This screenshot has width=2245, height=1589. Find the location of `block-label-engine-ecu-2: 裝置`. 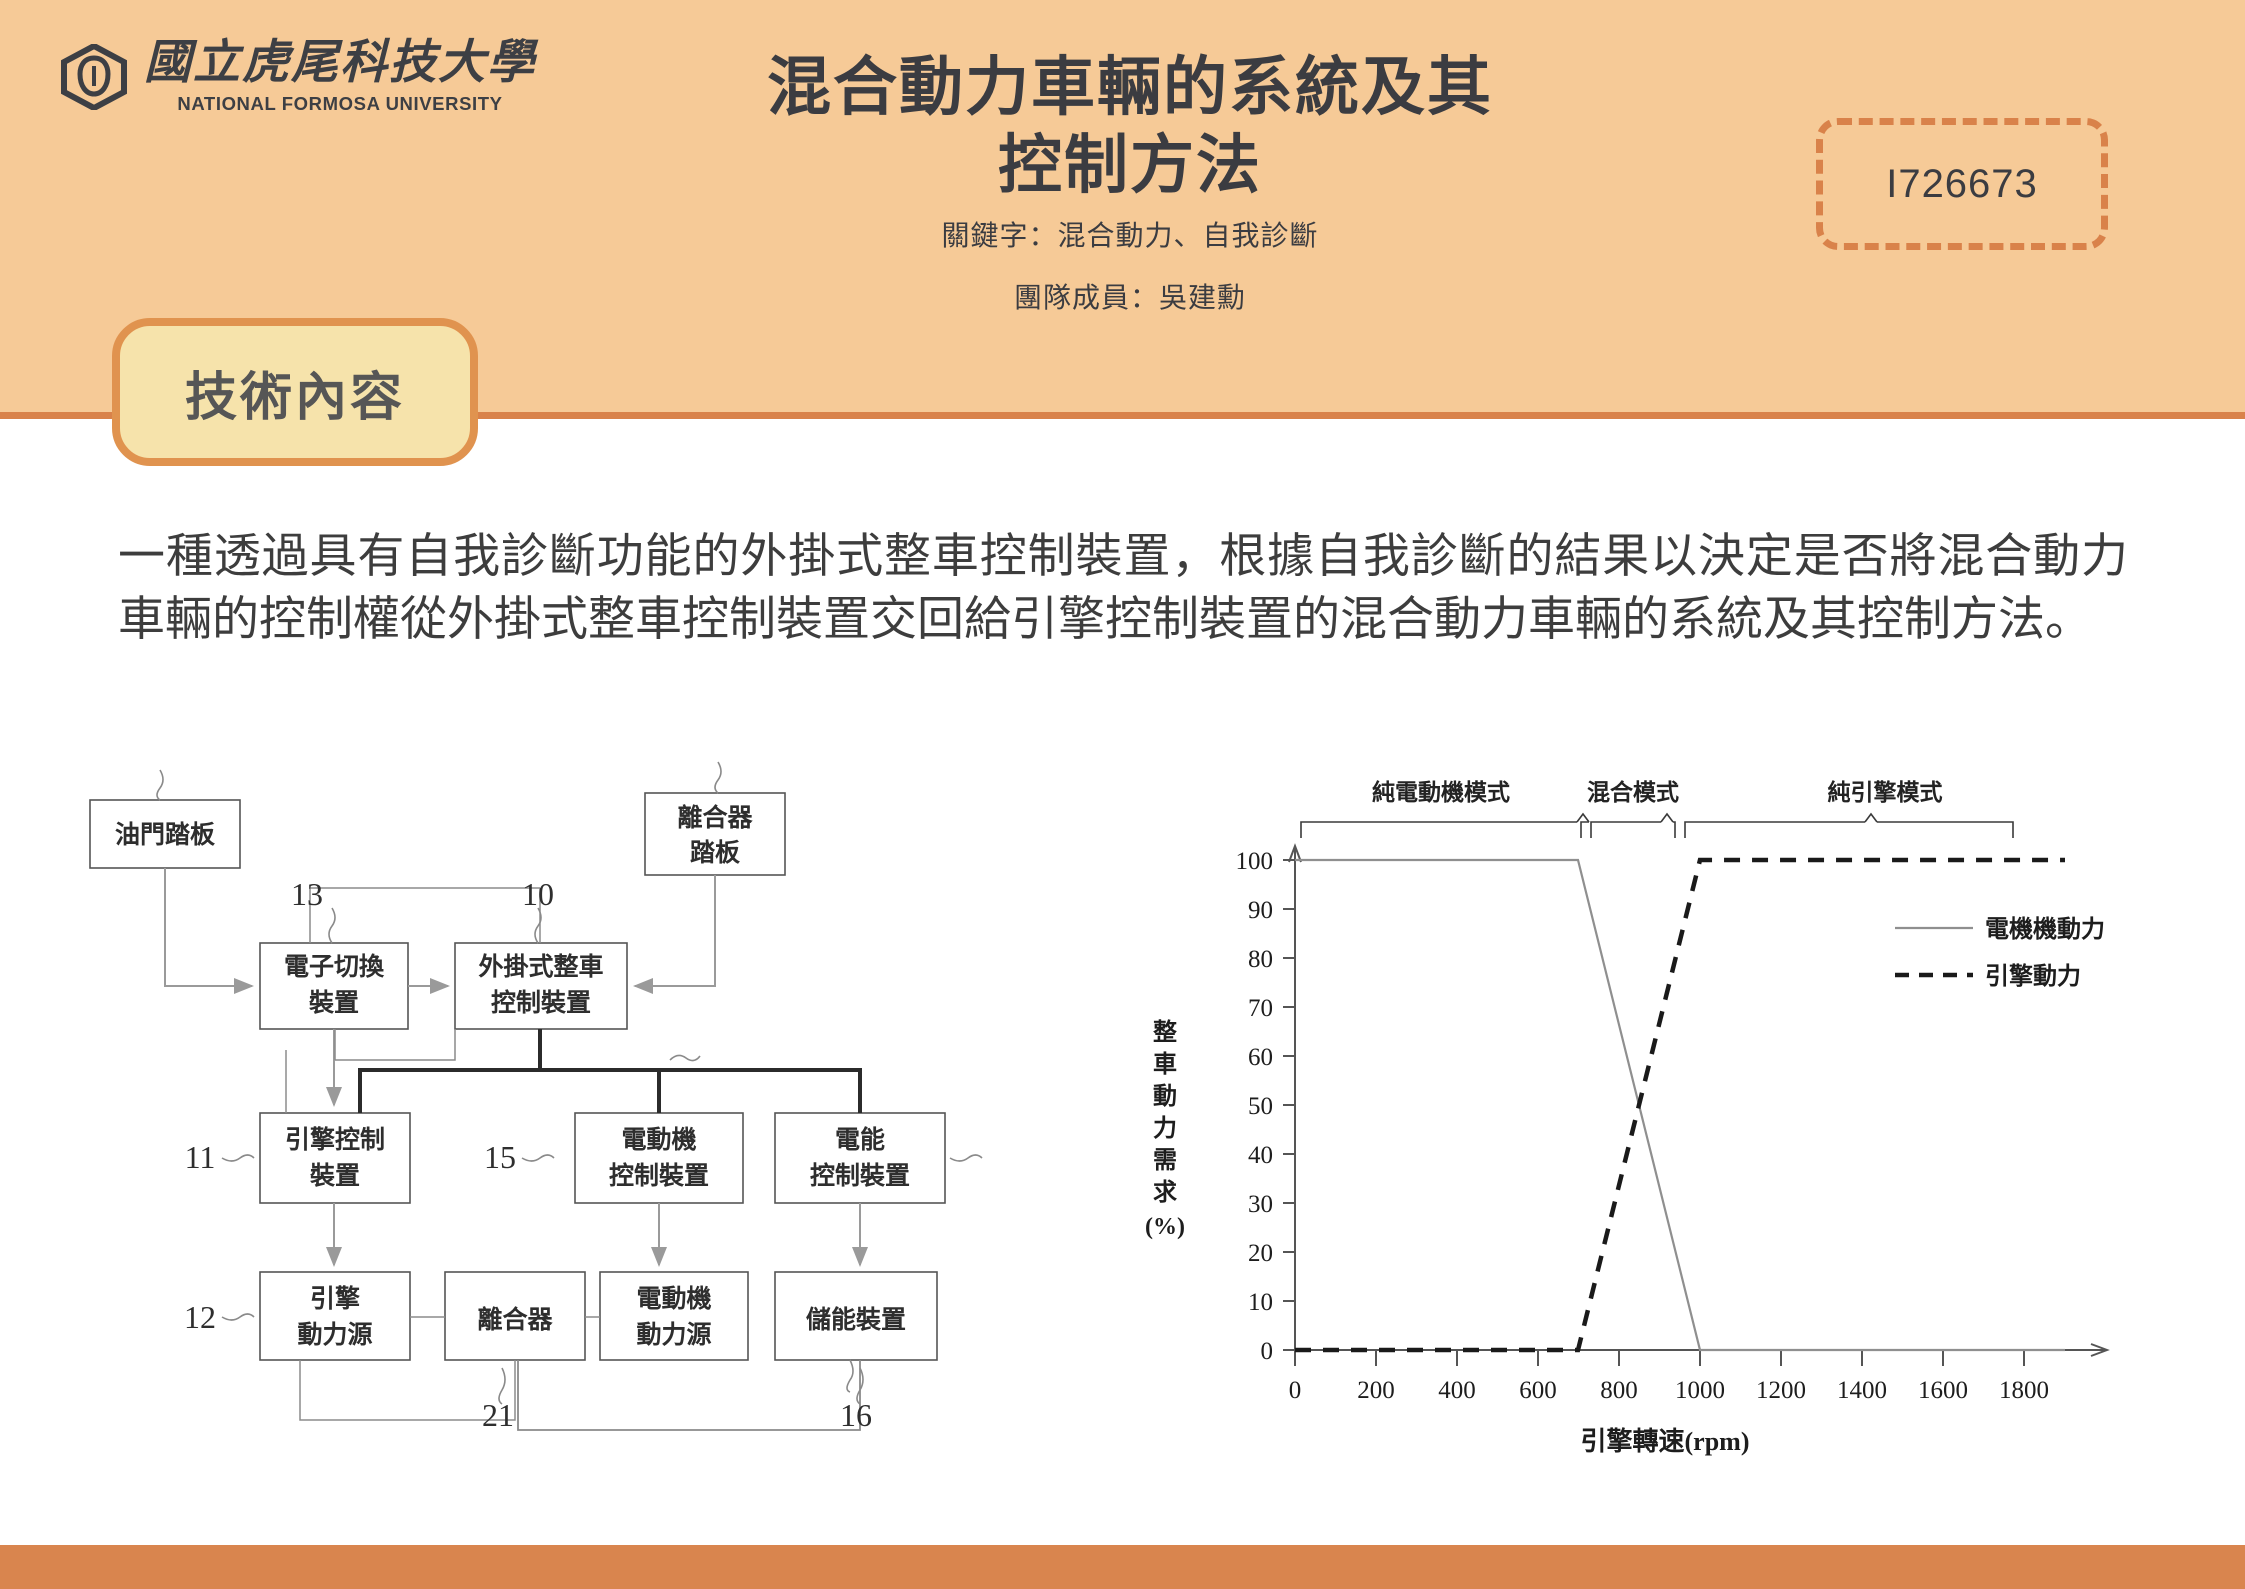

block-label-engine-ecu-2: 裝置 is located at coordinates (335, 1176).